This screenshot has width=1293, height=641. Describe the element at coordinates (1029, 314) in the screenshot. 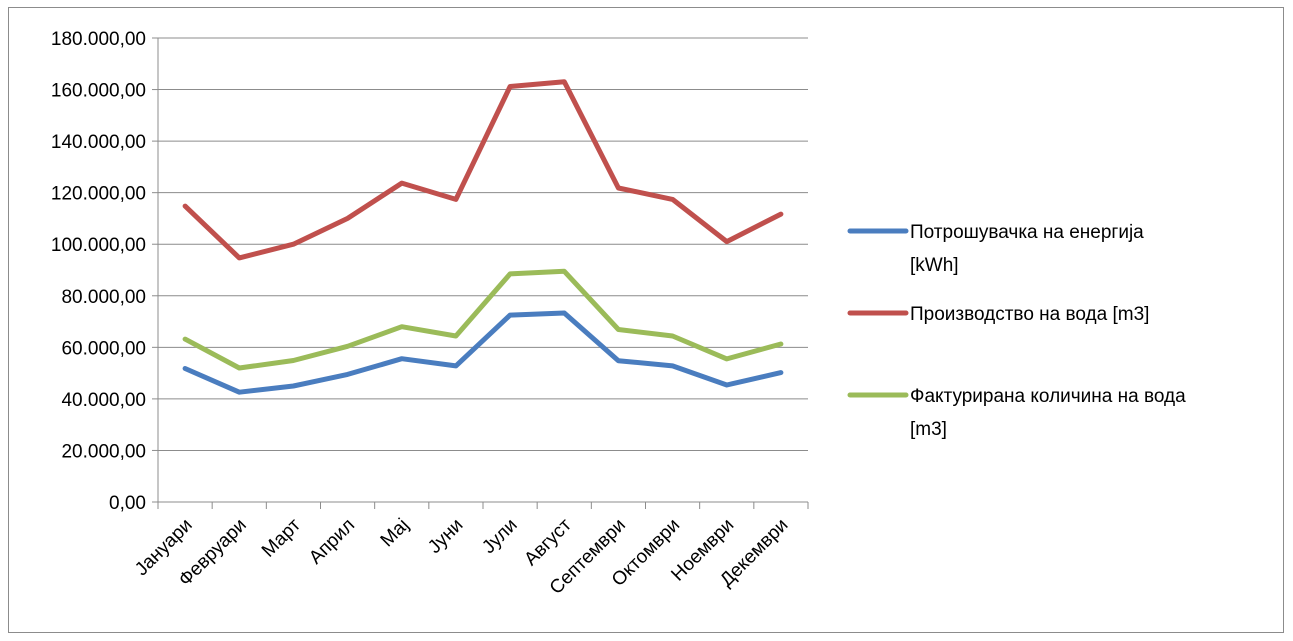

I see `legend-label: Производство на вода [m3]` at that location.